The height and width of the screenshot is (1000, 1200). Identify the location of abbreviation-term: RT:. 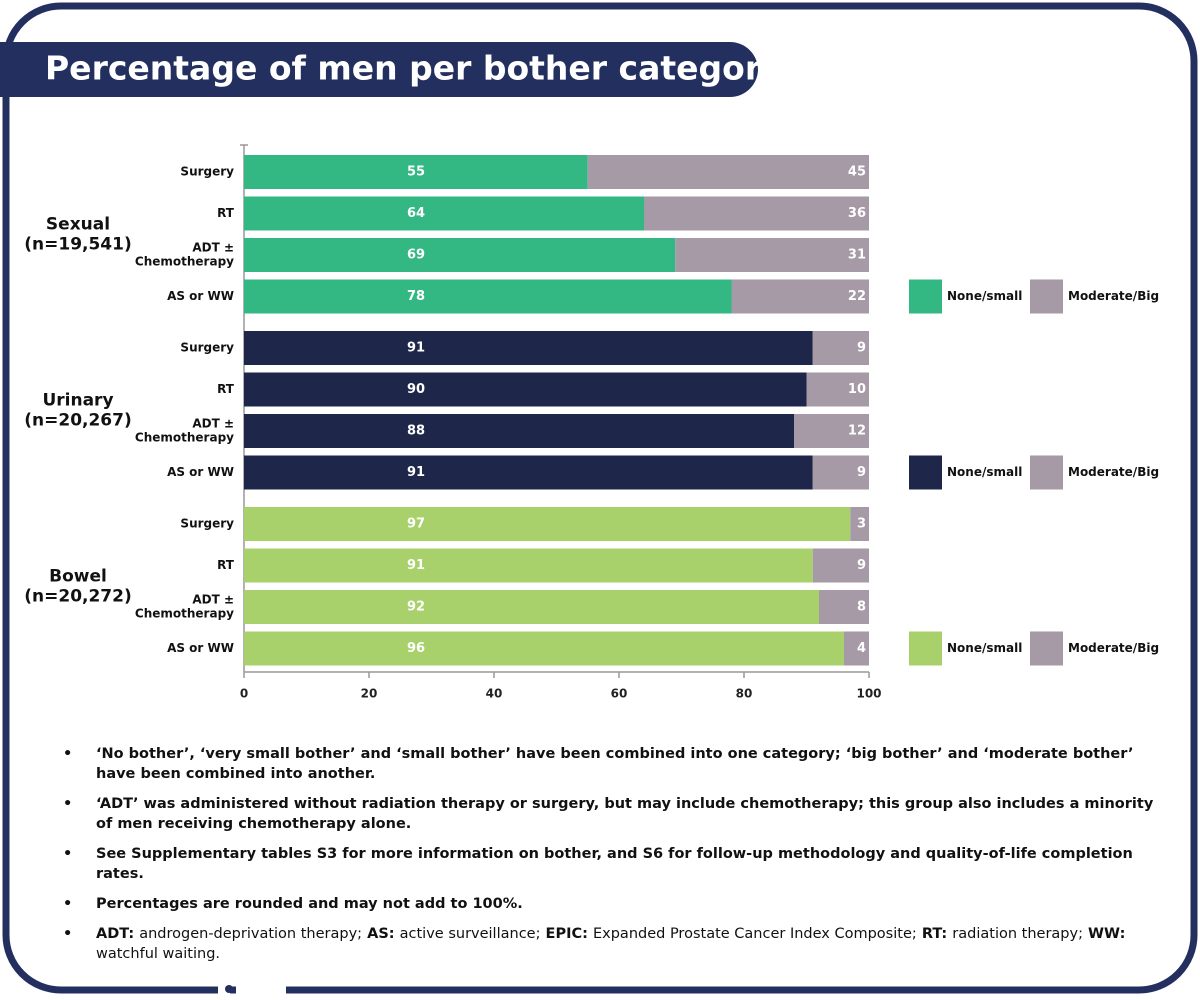
(934, 934).